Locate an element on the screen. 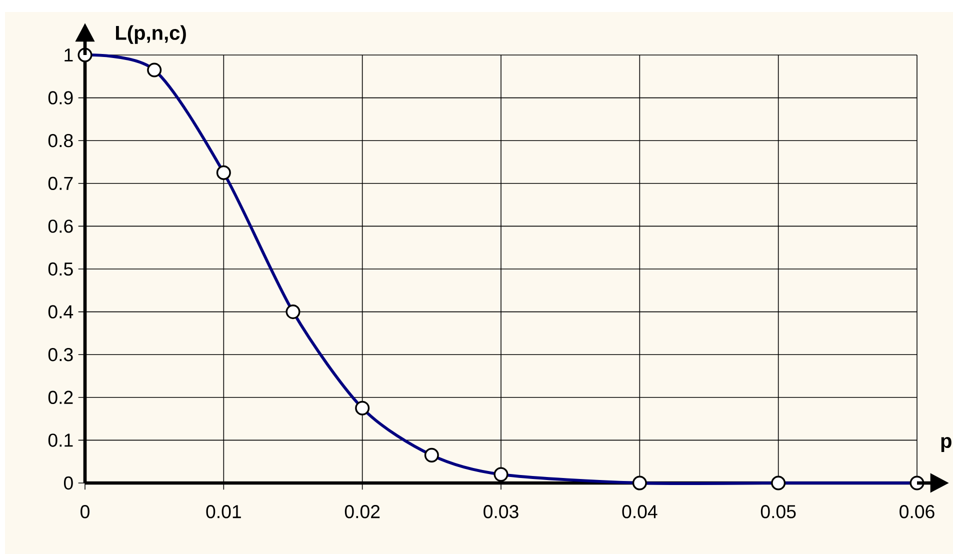  y-axis-title: L(p,n,c) is located at coordinates (151, 34).